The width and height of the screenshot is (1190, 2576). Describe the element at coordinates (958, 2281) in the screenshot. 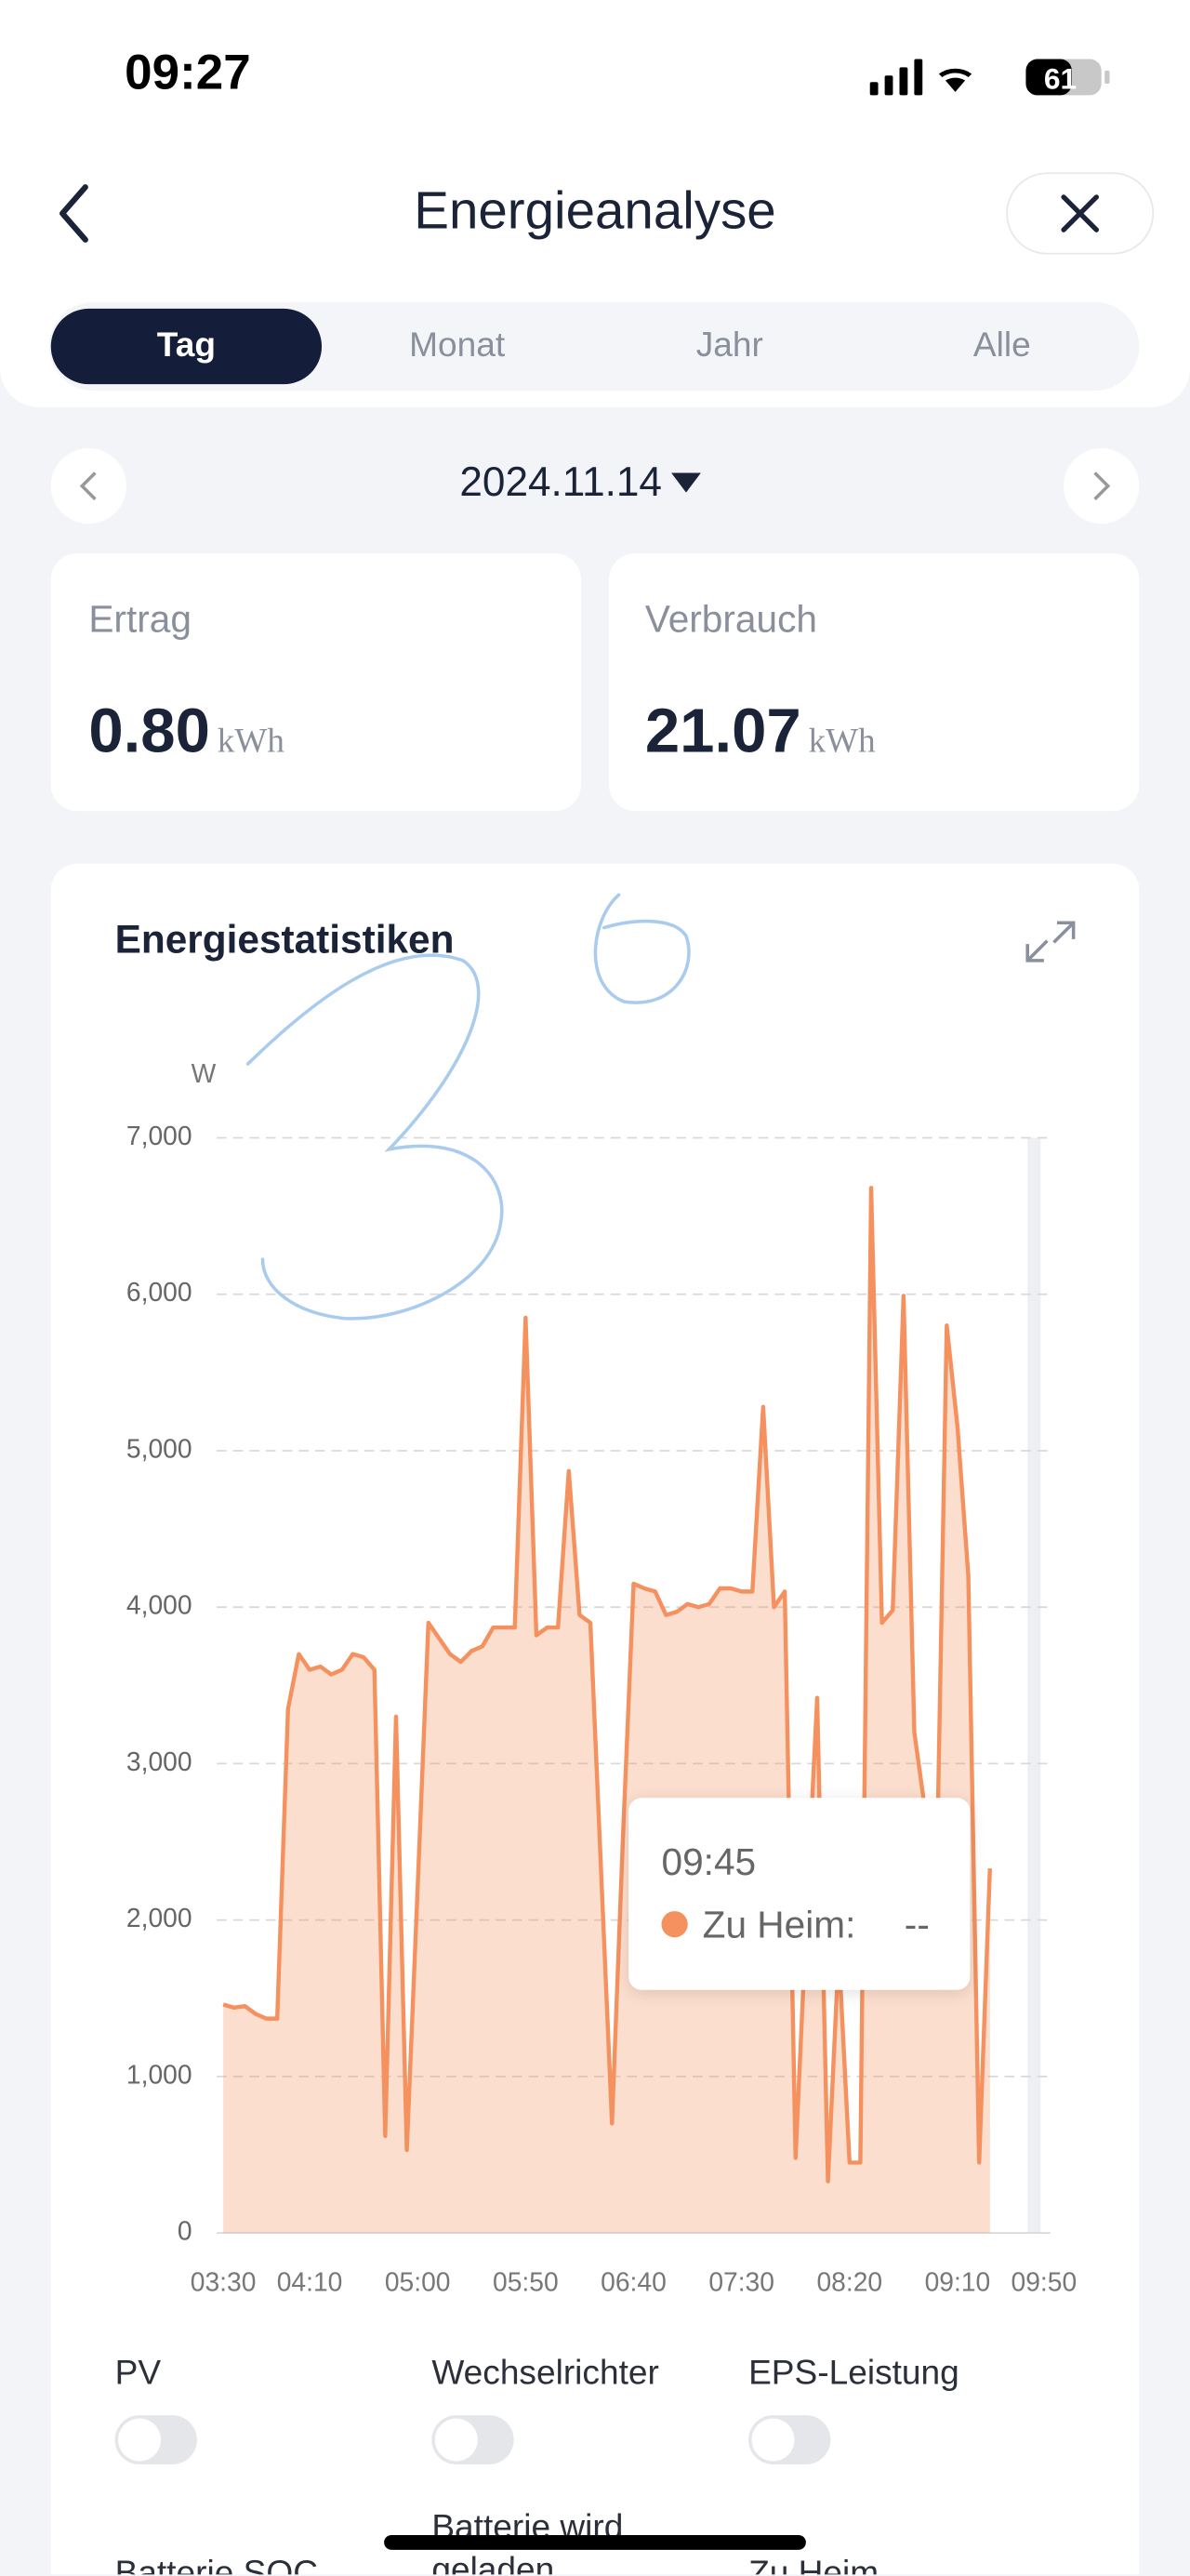

I see `x-tick-label: 09:10` at that location.